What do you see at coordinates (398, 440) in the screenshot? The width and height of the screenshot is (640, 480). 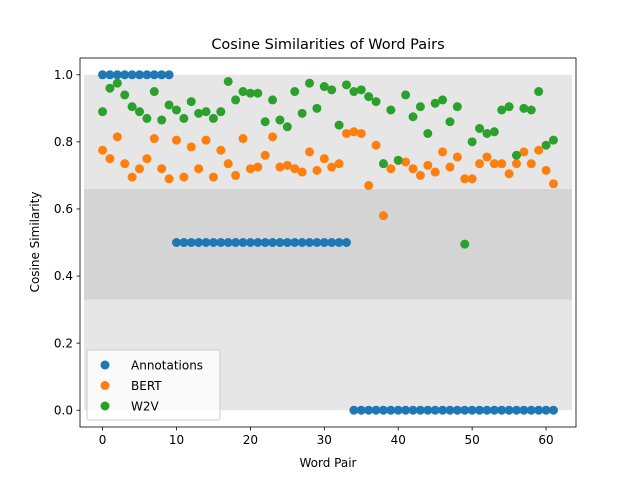 I see `x-tick-label: 40` at bounding box center [398, 440].